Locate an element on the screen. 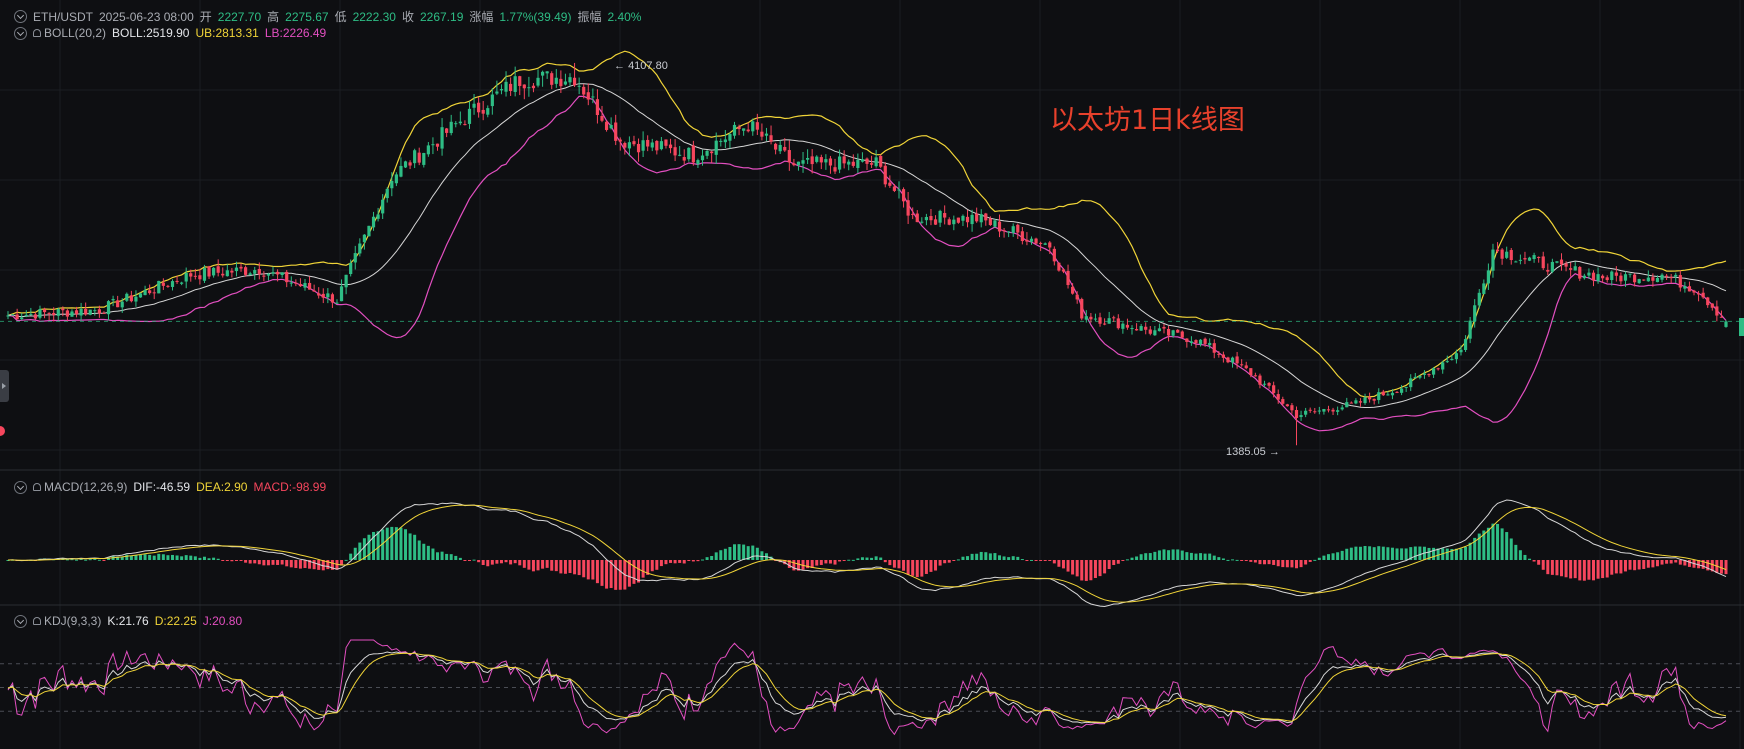 Image resolution: width=1744 pixels, height=749 pixels. boll-ub-value: UB:2813.31 is located at coordinates (227, 33).